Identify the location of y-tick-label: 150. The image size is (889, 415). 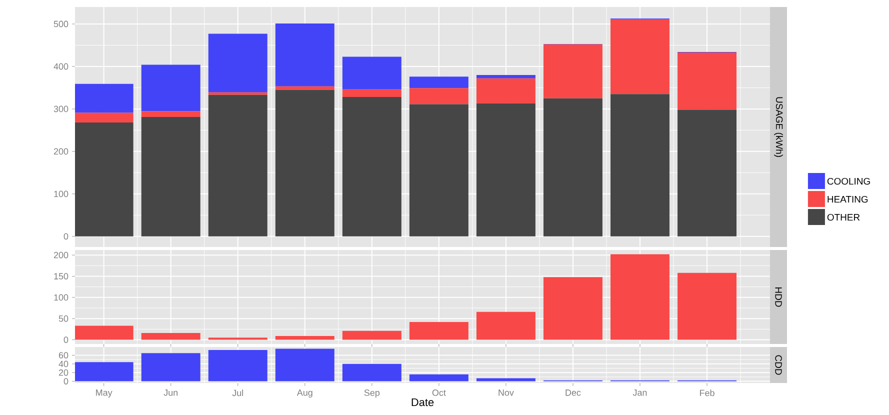
(61, 276).